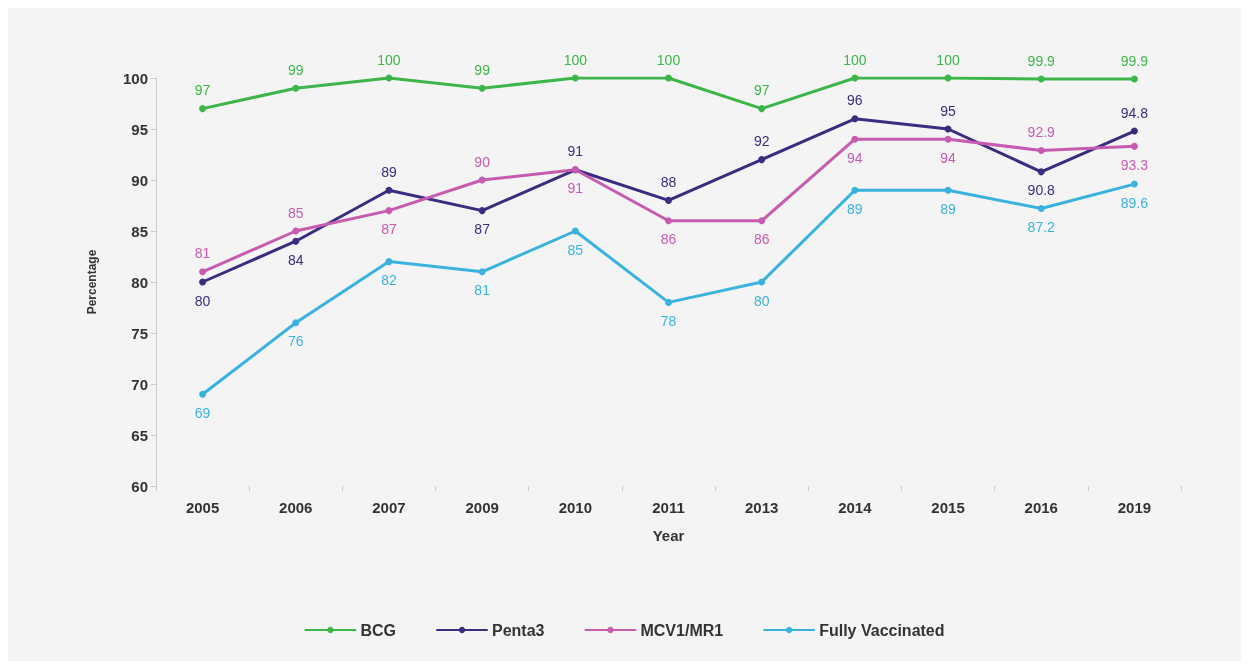 The width and height of the screenshot is (1249, 669). I want to click on x-tick-label: 2007, so click(389, 507).